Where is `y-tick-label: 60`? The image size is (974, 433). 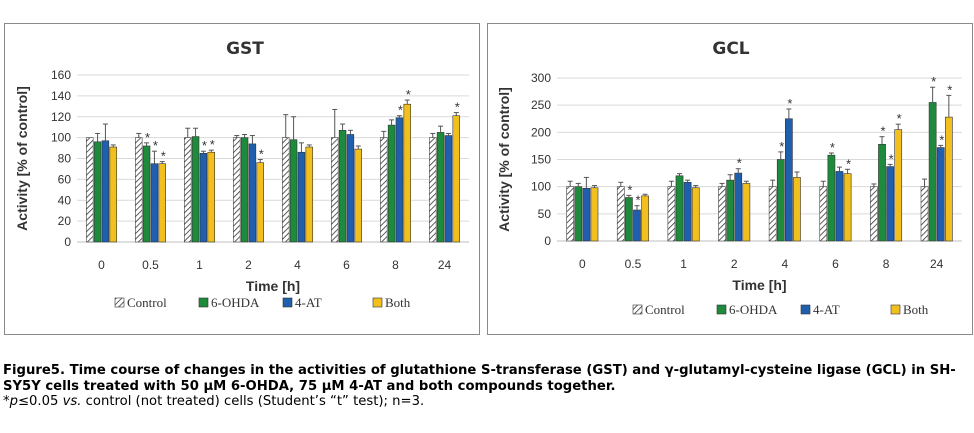 y-tick-label: 60 is located at coordinates (65, 179).